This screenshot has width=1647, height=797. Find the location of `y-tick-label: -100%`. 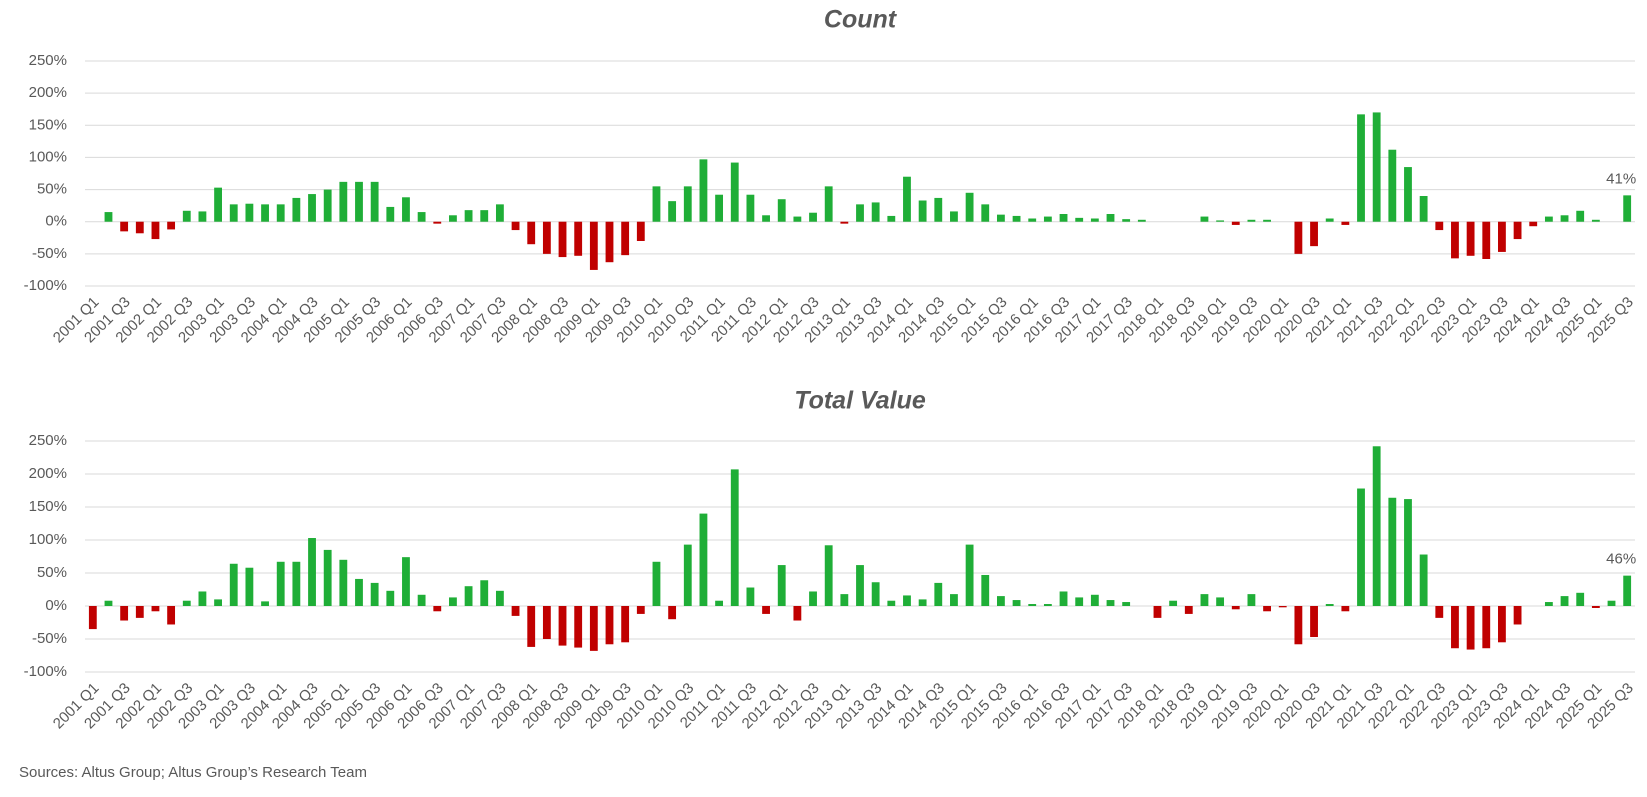

y-tick-label: -100% is located at coordinates (45, 671).